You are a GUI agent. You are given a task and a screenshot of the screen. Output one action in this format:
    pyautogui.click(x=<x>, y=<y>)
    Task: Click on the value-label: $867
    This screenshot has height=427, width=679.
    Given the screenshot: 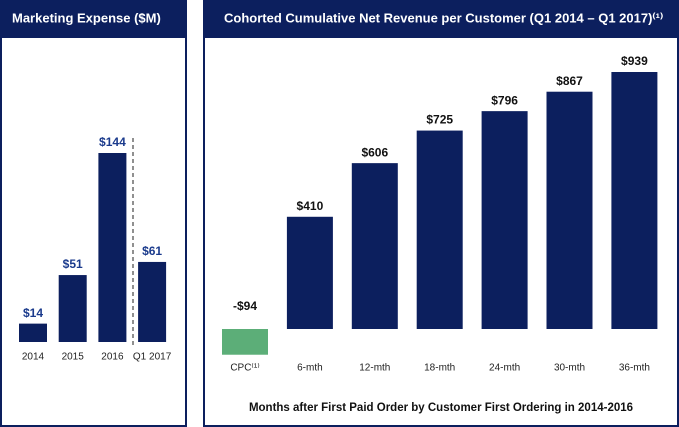 What is the action you would take?
    pyautogui.click(x=569, y=81)
    